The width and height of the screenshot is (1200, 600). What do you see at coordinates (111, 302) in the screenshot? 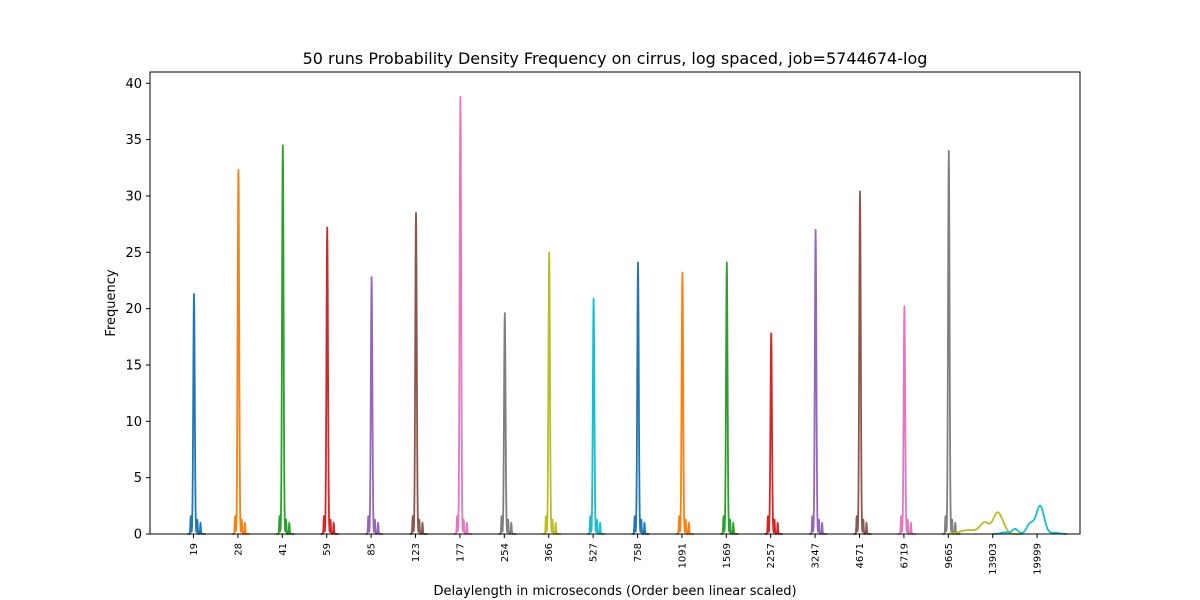
I see `y-axis-label: Frequency` at bounding box center [111, 302].